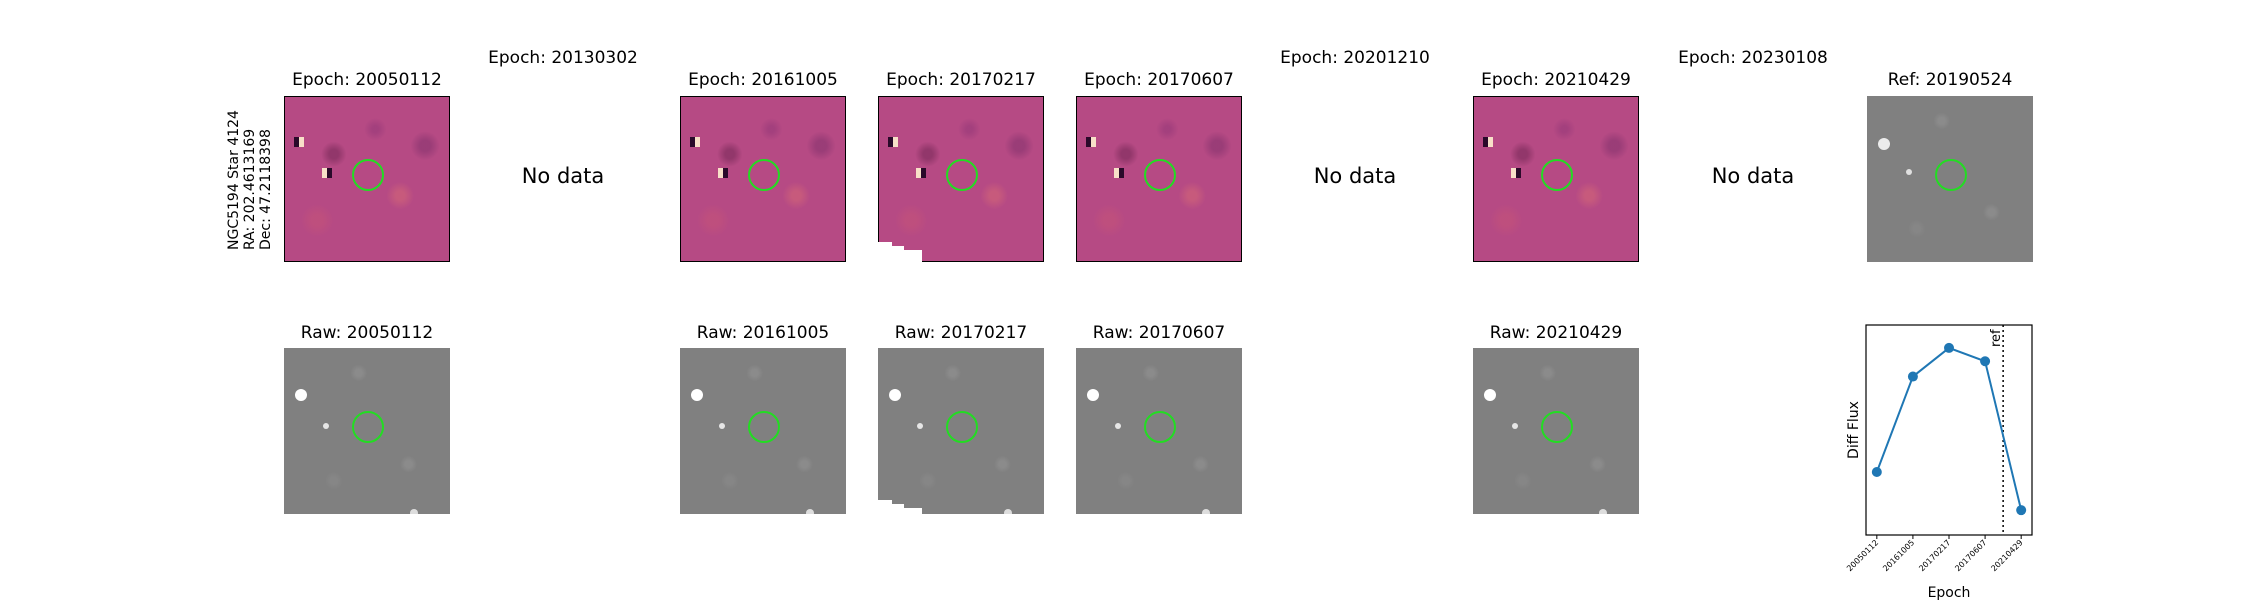 The height and width of the screenshot is (600, 2250). Describe the element at coordinates (1950, 80) in the screenshot. I see `ref-title: Ref: 20190524` at that location.